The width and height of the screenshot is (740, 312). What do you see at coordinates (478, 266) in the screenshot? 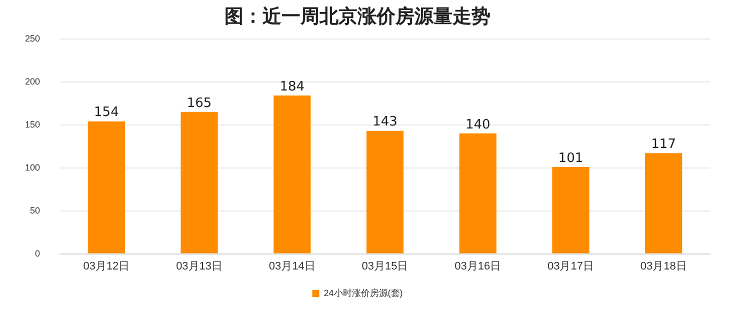
I see `x-tick-label: 03月16日` at bounding box center [478, 266].